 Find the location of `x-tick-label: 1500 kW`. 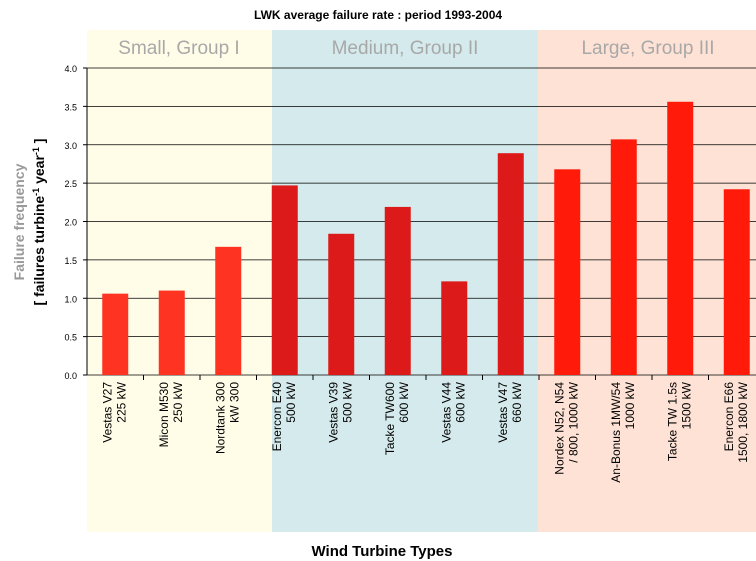

x-tick-label: 1500 kW is located at coordinates (686, 405).